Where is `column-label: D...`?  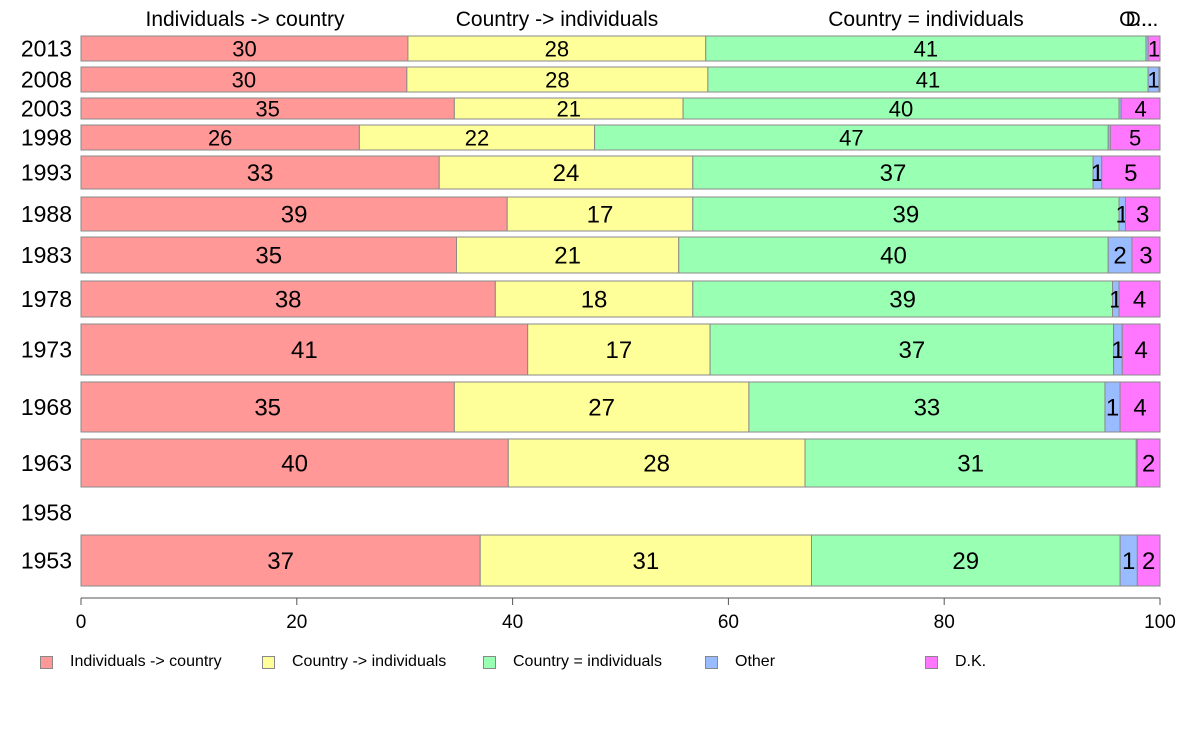
column-label: D... is located at coordinates (1142, 19).